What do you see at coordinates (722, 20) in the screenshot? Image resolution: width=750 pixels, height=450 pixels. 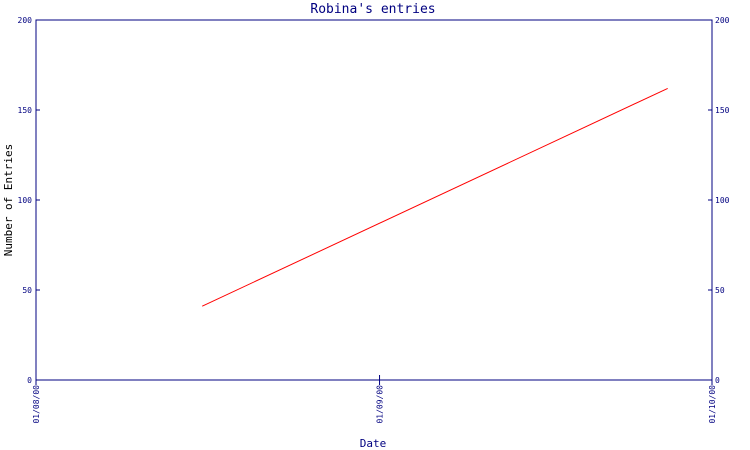 I see `y-tick-label-right: 200` at bounding box center [722, 20].